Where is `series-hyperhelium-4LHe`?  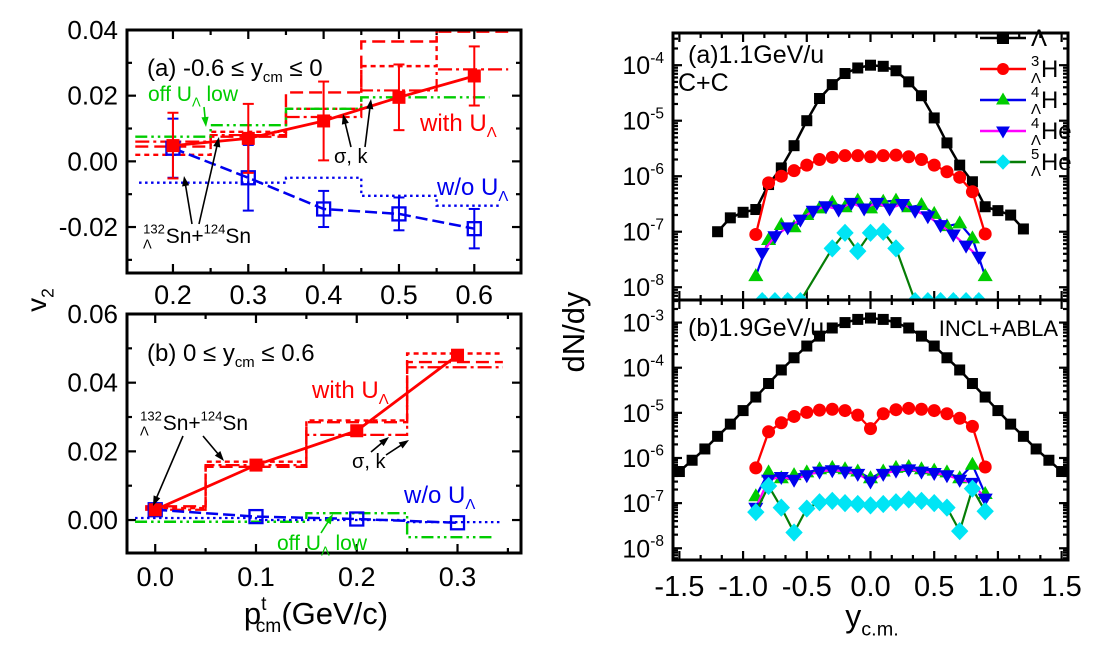 series-hyperhelium-4LHe is located at coordinates (870, 231).